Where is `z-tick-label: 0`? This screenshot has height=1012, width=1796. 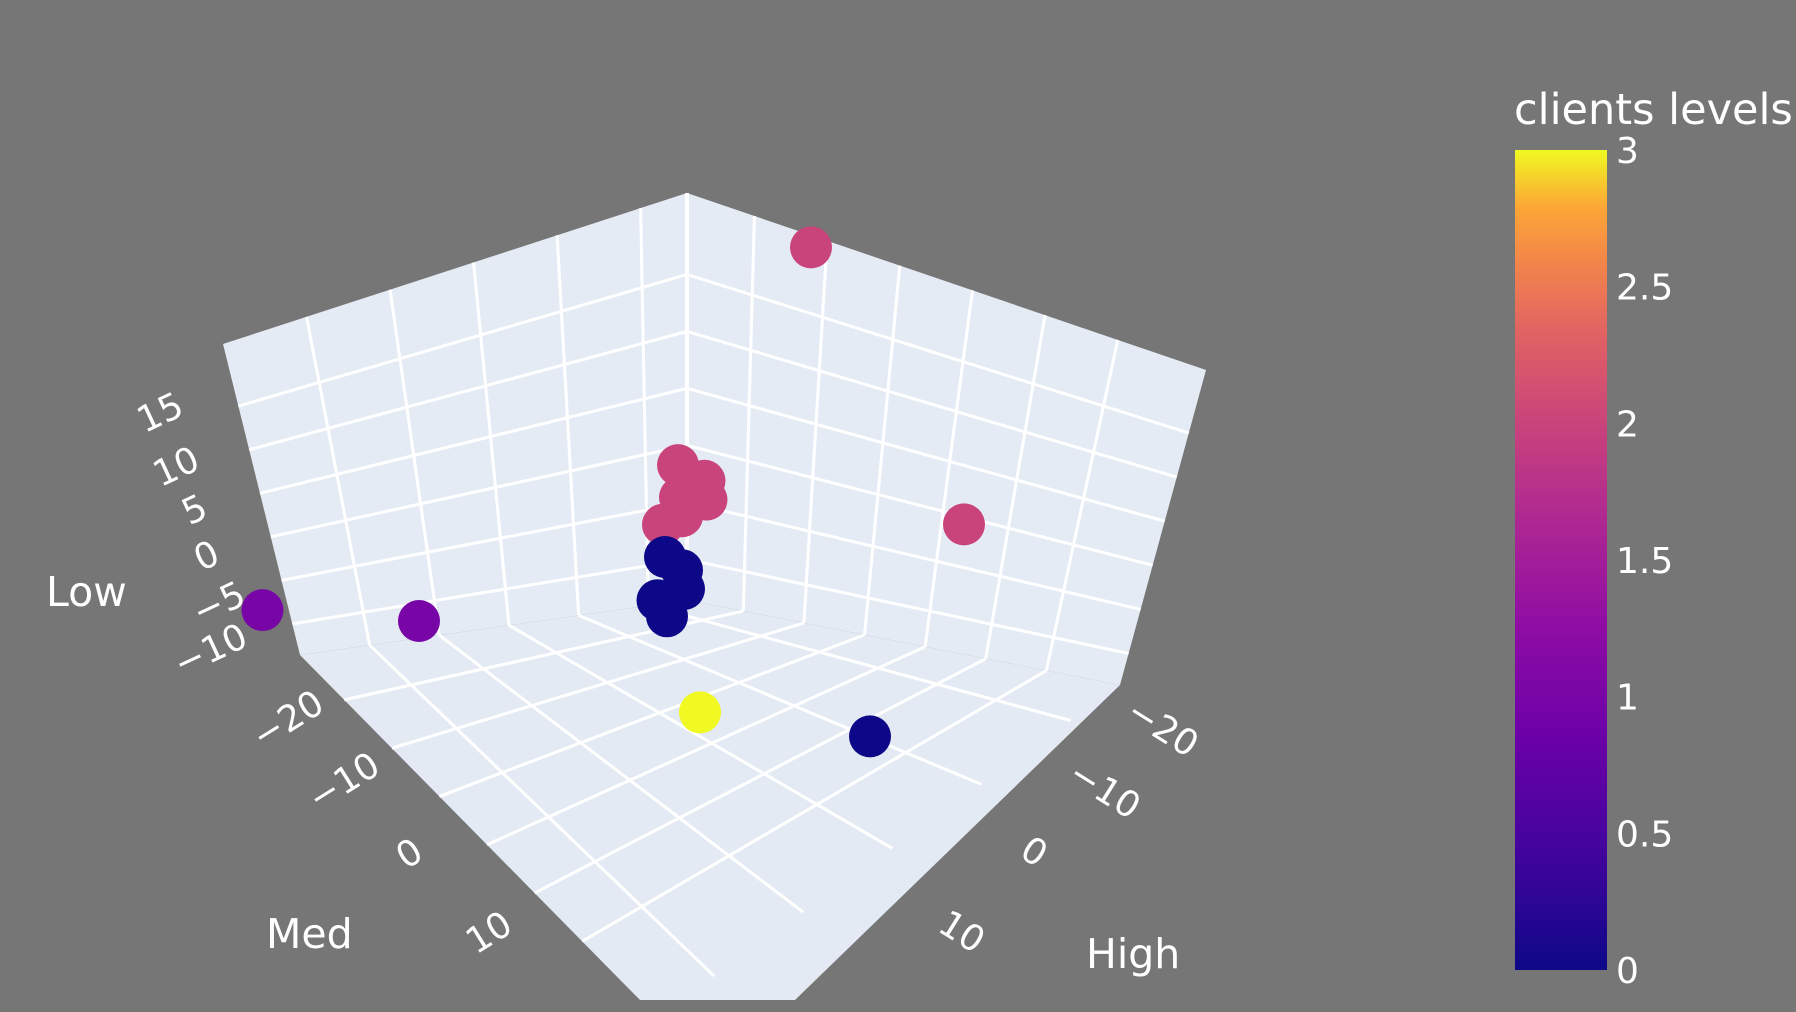 z-tick-label: 0 is located at coordinates (207, 556).